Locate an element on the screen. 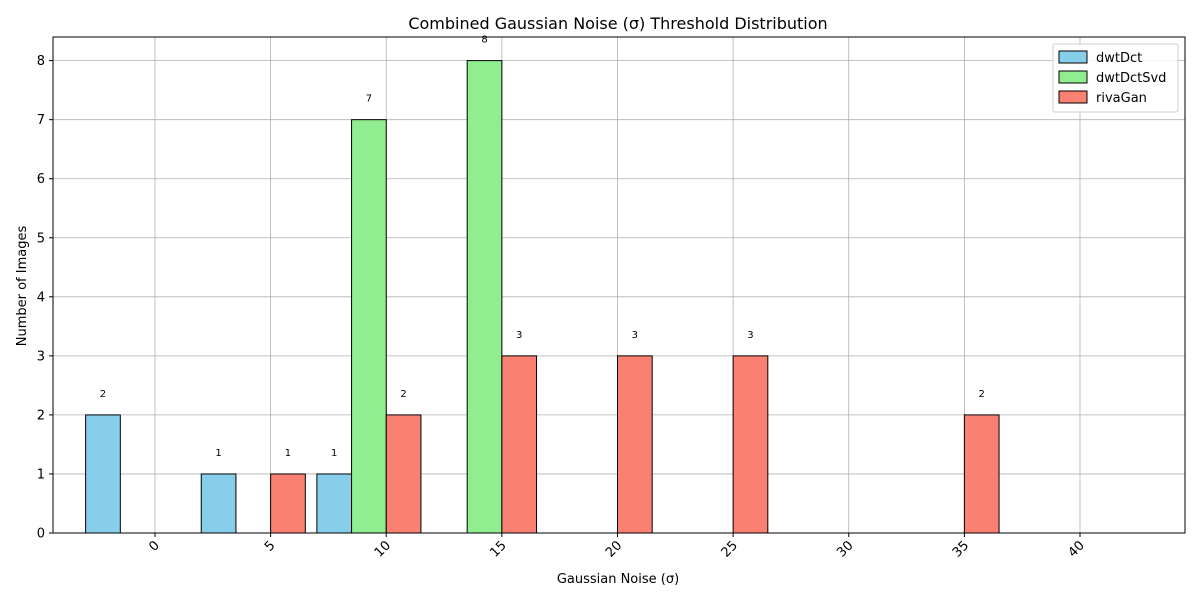  x-axis-label: Gaussian Noise (σ) is located at coordinates (618, 579).